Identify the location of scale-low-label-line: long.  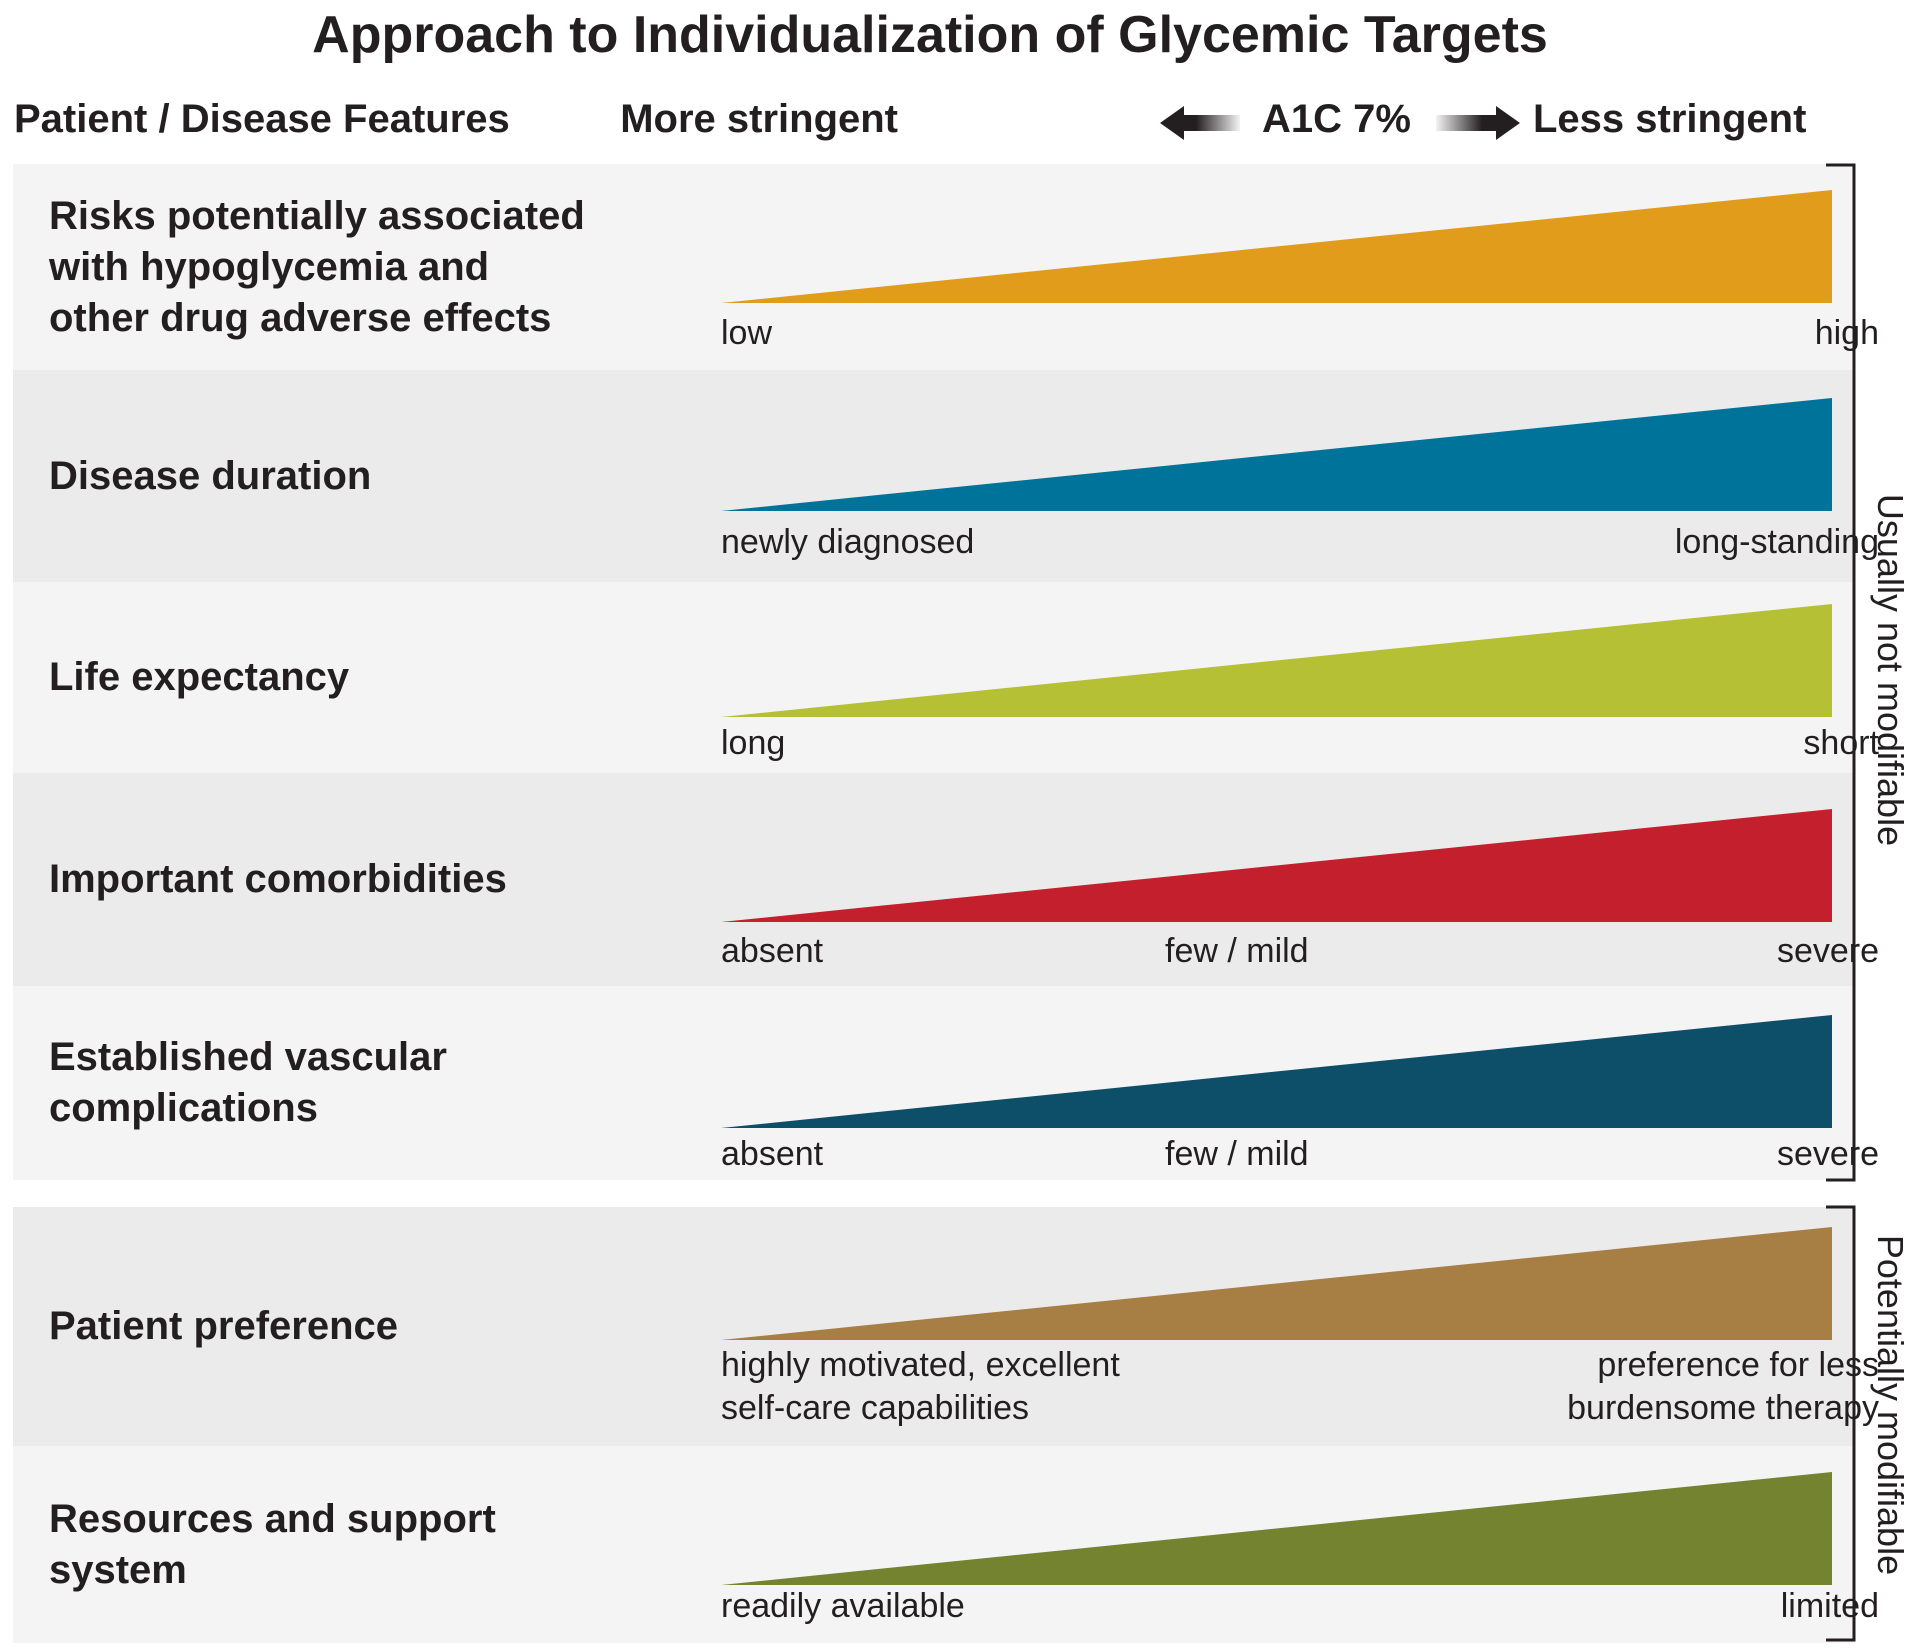
(753, 743).